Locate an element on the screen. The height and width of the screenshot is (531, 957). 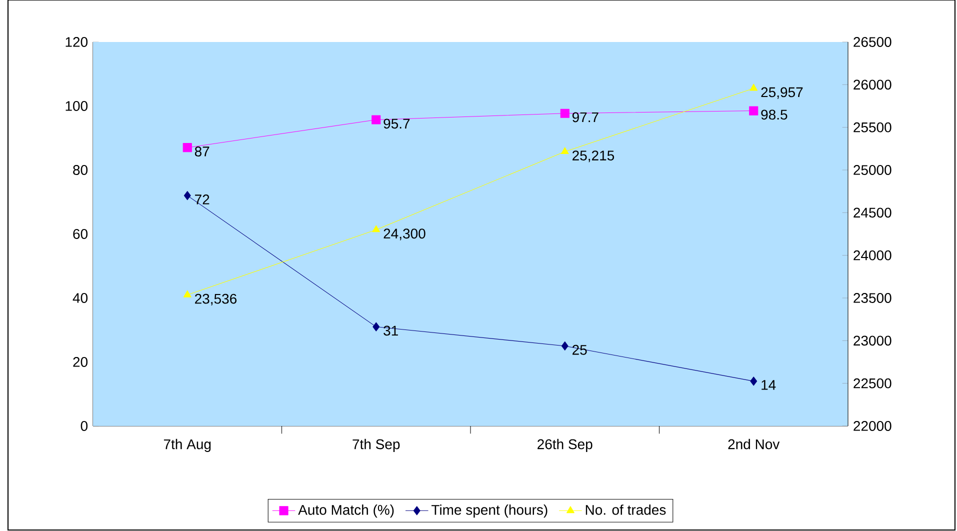
data-label: 95.7 is located at coordinates (397, 123).